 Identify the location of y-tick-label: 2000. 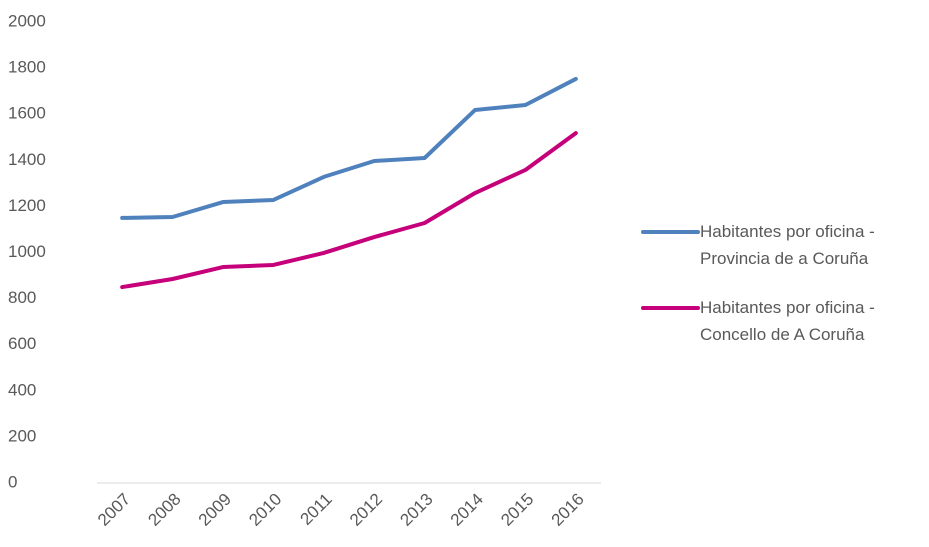
(27, 20).